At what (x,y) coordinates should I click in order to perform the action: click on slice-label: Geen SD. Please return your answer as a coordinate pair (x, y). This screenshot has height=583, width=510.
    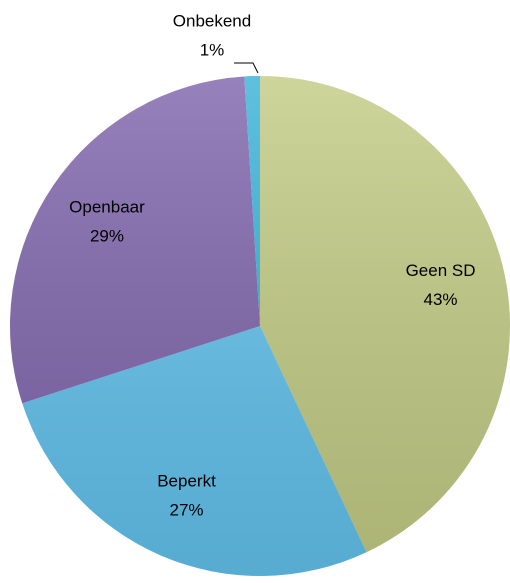
    Looking at the image, I should click on (441, 270).